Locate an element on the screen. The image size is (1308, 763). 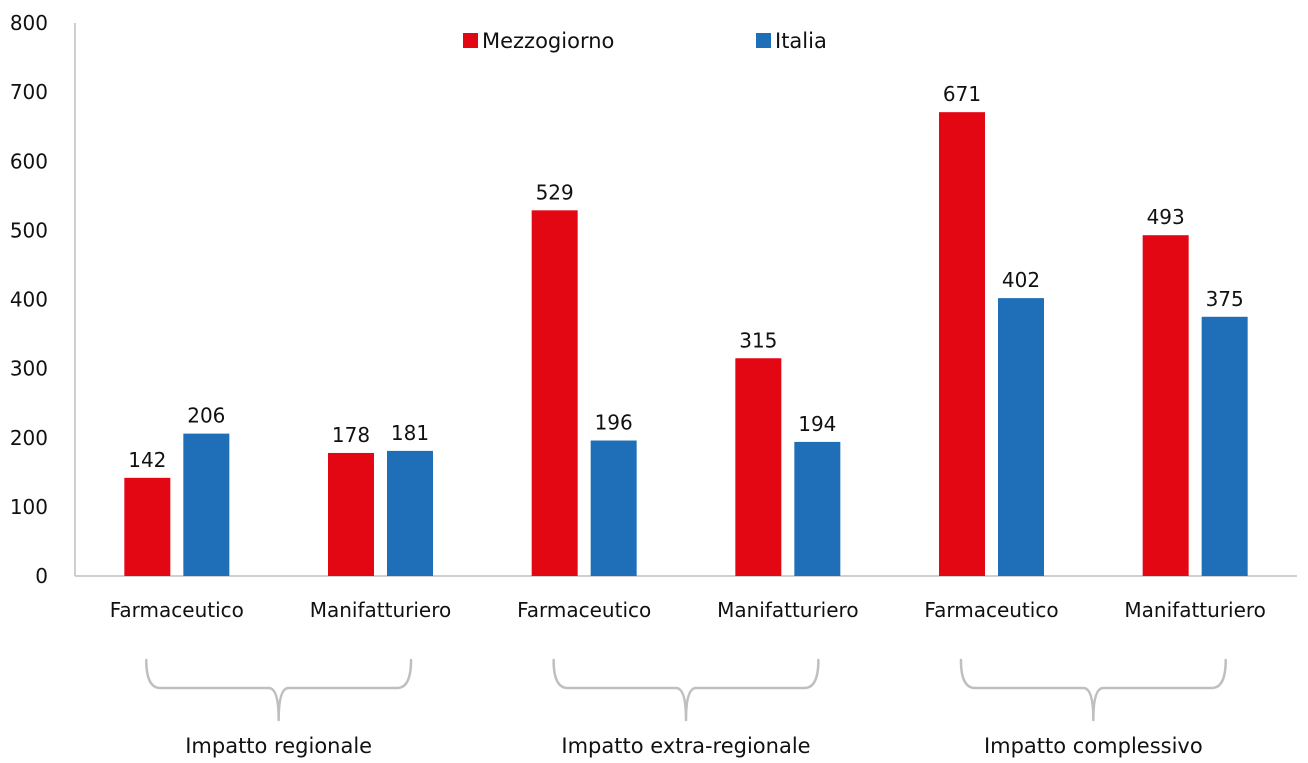
data-label: 142 is located at coordinates (147, 460).